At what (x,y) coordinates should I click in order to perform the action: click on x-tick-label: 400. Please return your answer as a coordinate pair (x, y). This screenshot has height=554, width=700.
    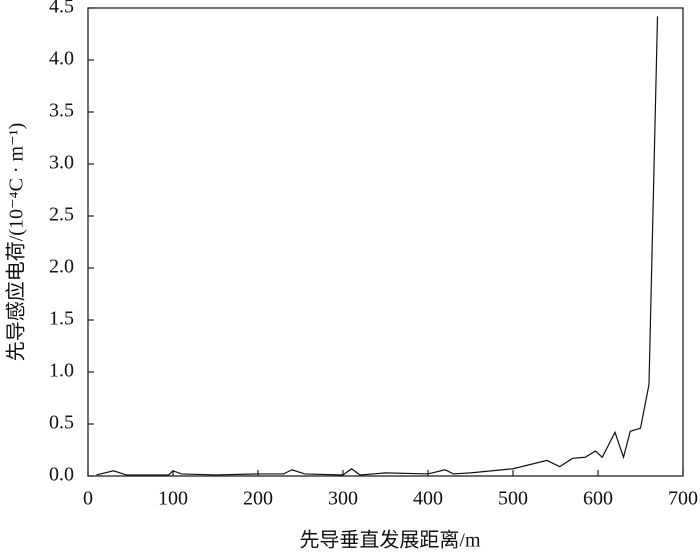
    Looking at the image, I should click on (428, 499).